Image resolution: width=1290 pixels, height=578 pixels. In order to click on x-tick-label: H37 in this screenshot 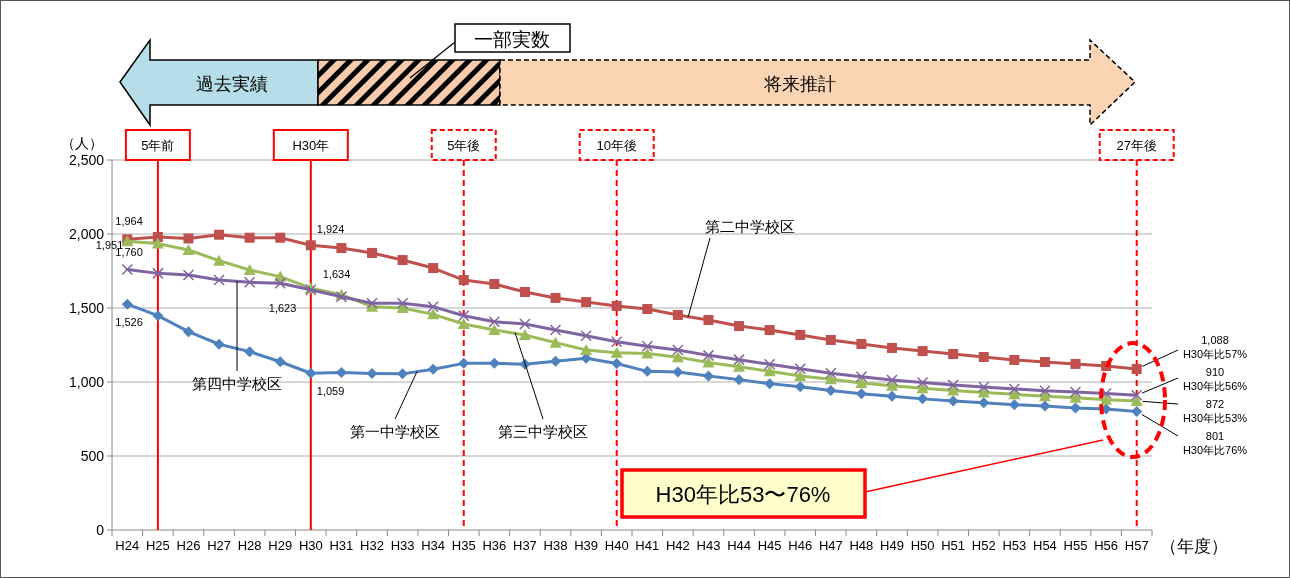, I will do `click(525, 545)`.